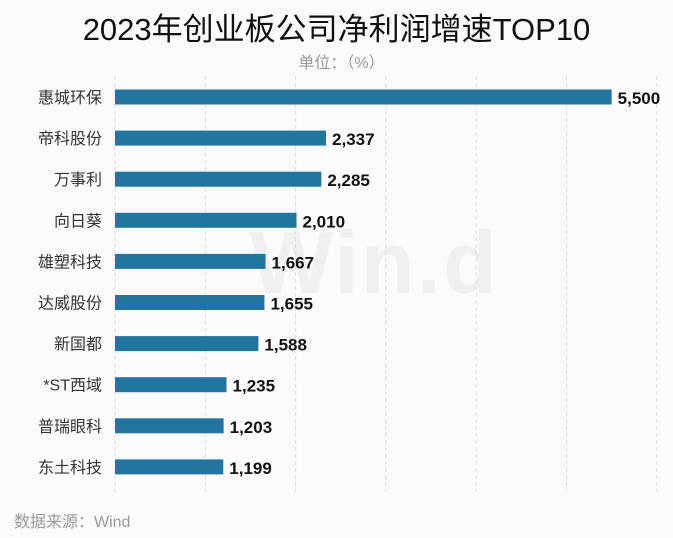  I want to click on watermark-logo: Win.d, so click(374, 263).